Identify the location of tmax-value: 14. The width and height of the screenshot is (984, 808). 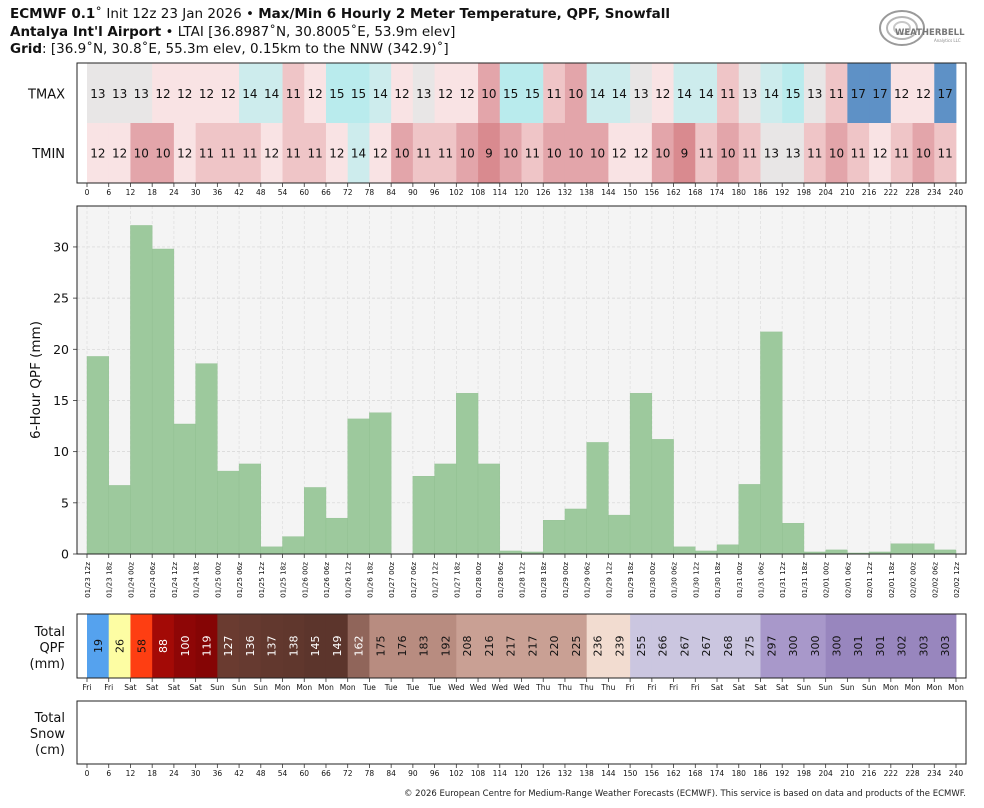
(619, 94).